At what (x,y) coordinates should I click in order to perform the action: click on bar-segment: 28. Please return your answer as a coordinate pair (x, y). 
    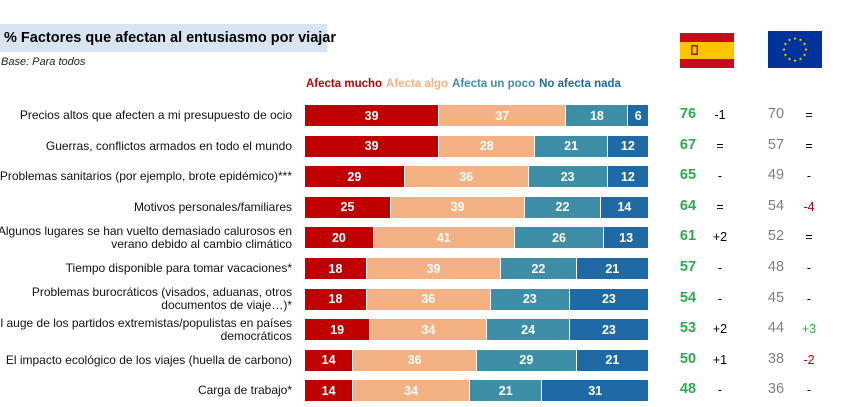
    Looking at the image, I should click on (487, 146).